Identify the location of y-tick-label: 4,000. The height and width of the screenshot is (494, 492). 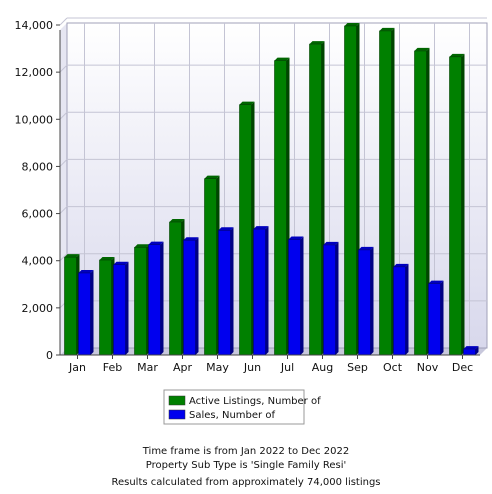
(38, 261).